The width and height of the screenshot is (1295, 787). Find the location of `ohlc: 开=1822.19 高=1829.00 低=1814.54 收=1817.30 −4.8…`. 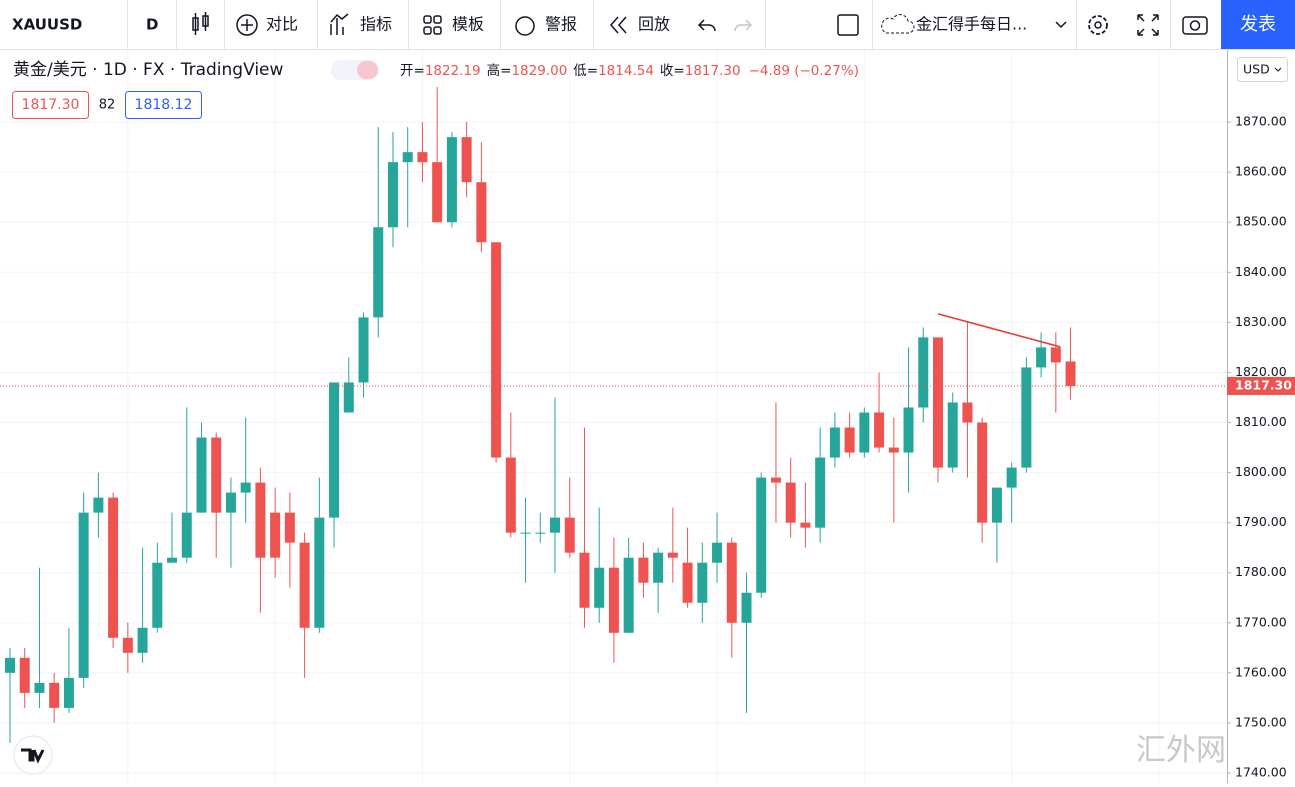

ohlc: 开=1822.19 高=1829.00 低=1814.54 收=1817.30 −4.8… is located at coordinates (629, 70).